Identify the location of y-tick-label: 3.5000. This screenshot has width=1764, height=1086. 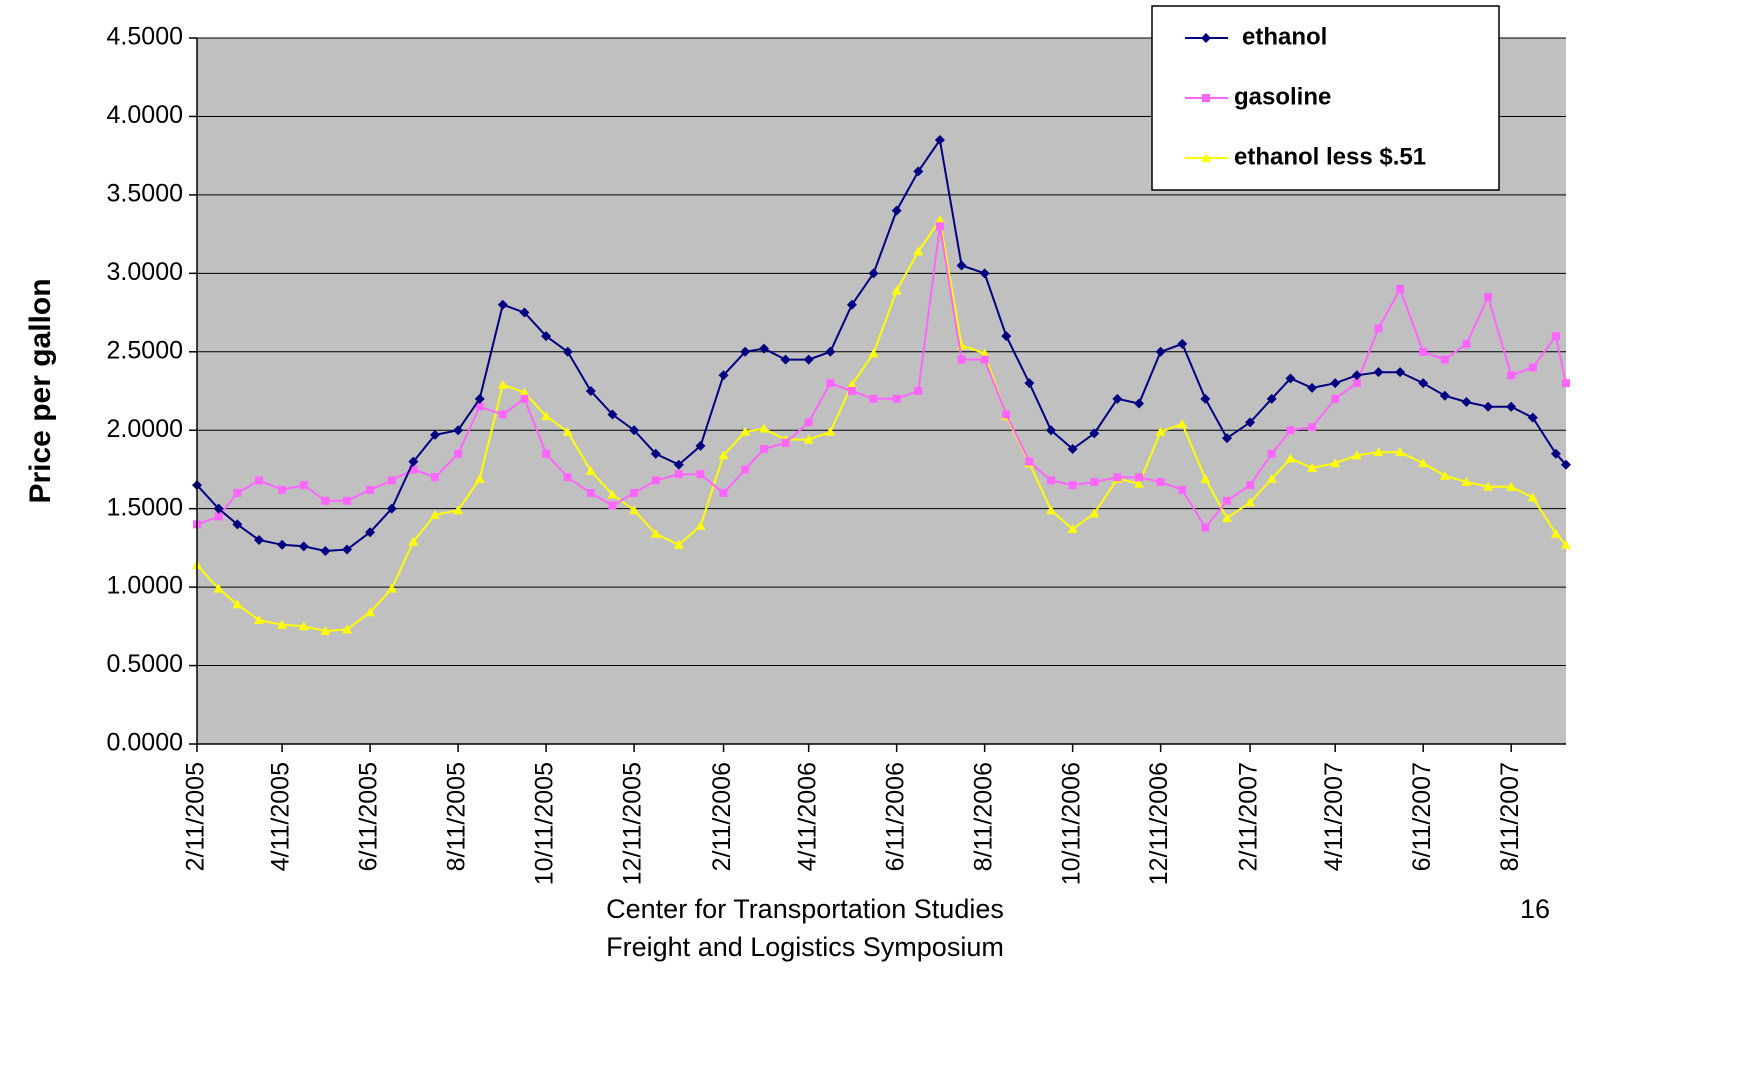
(145, 193).